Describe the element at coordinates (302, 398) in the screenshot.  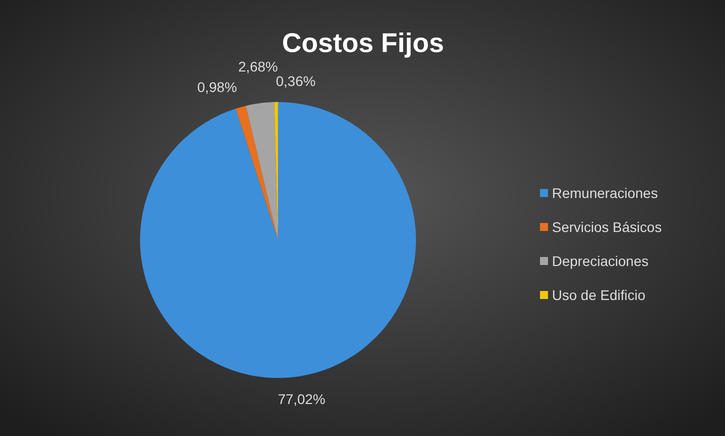
I see `data-label: 77,02%` at that location.